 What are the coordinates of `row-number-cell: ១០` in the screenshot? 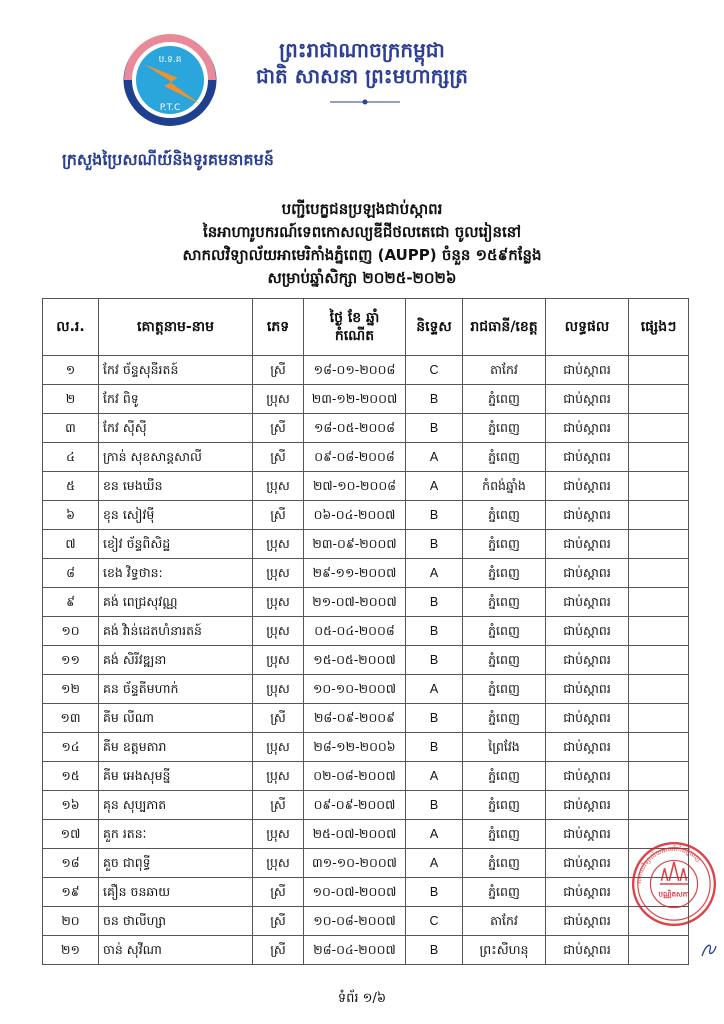 It's located at (70, 631).